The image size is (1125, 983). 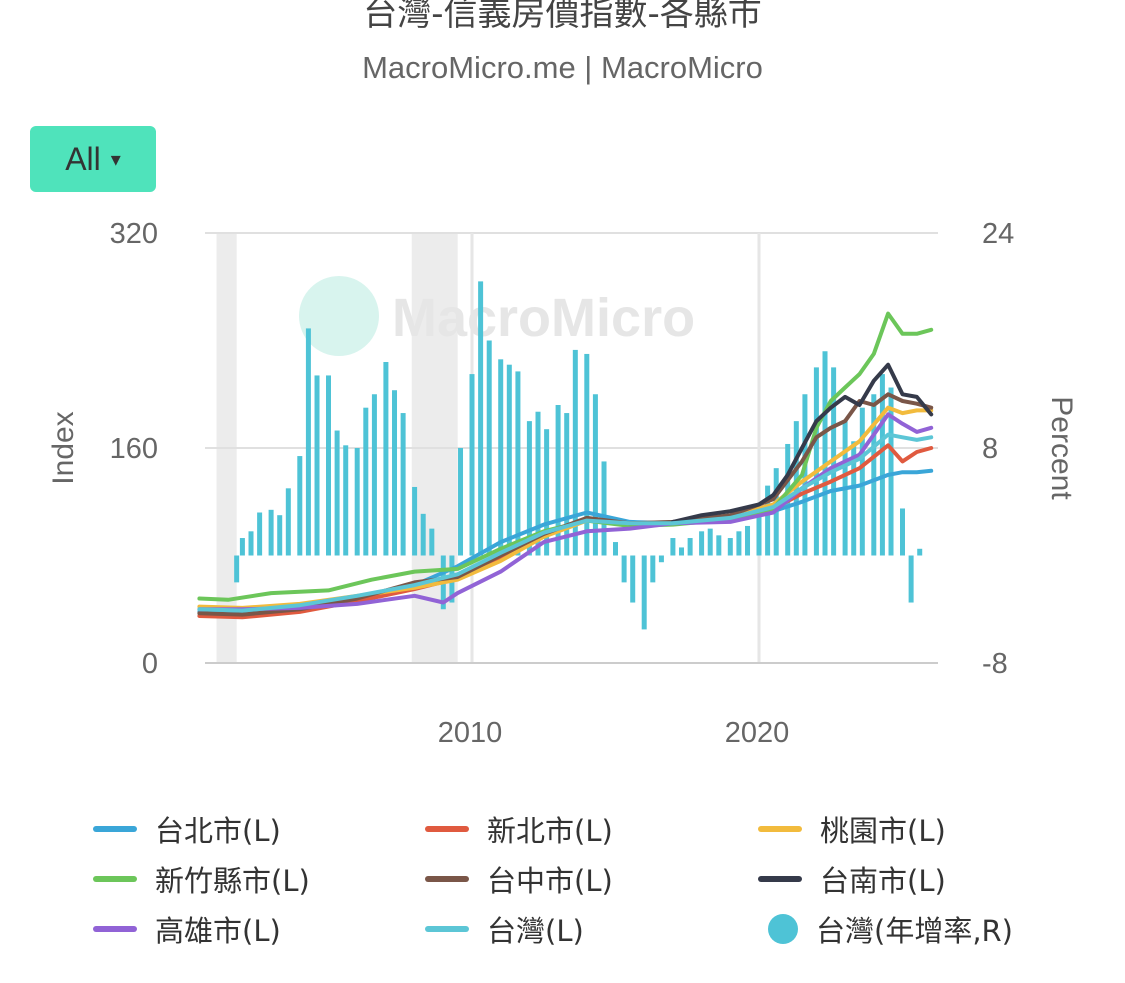 I want to click on legend-label: 台南市(L), so click(x=883, y=881).